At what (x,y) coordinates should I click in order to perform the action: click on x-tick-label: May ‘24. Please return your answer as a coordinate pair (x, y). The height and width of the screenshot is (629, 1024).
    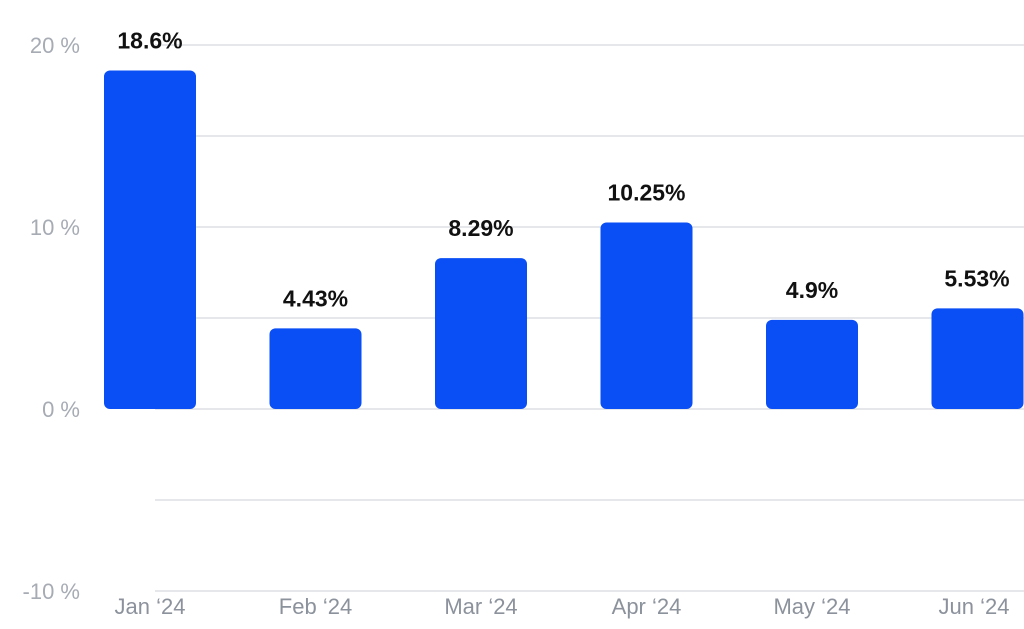
    Looking at the image, I should click on (811, 606).